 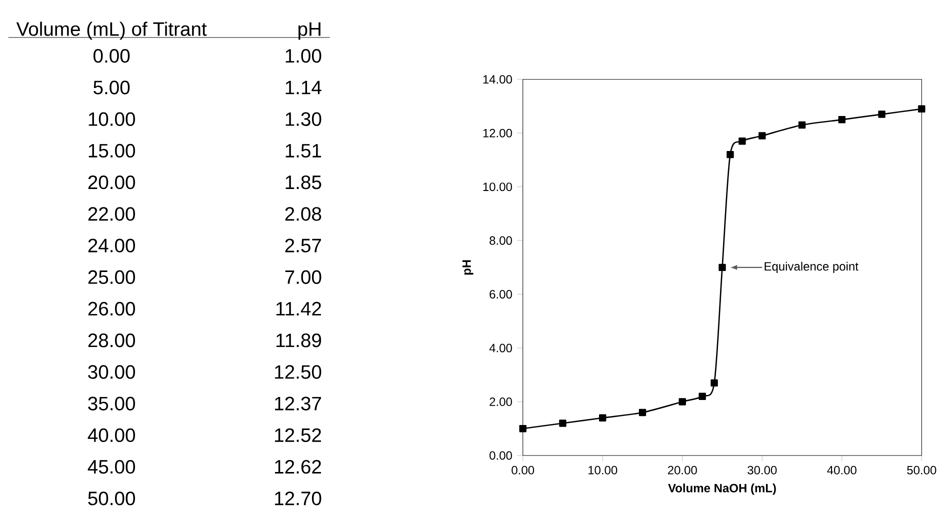 What do you see at coordinates (112, 182) in the screenshot?
I see `text: 20.00` at bounding box center [112, 182].